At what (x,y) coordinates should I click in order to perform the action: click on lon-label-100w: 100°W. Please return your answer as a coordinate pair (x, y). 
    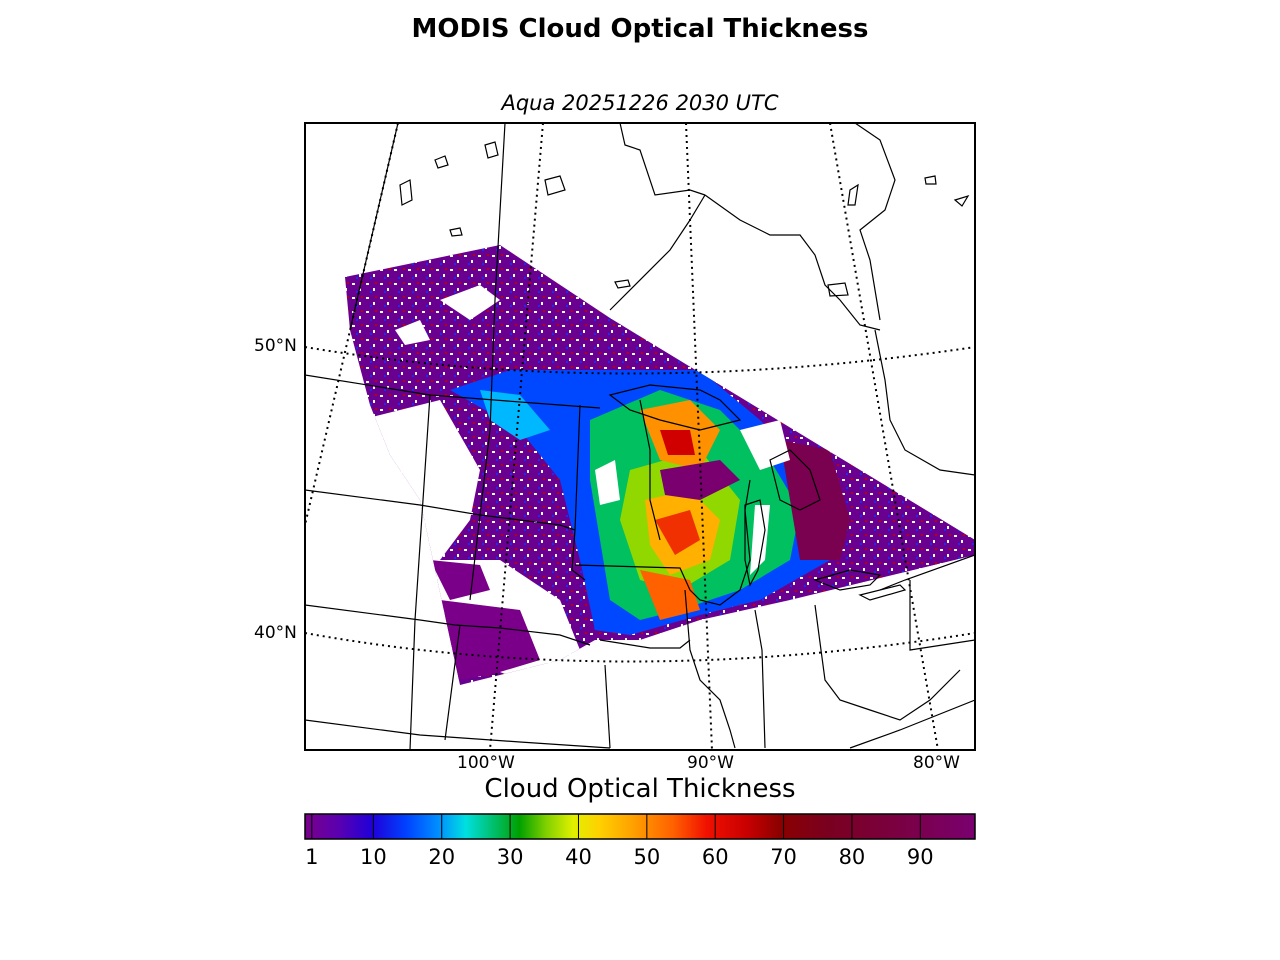
    Looking at the image, I should click on (486, 763).